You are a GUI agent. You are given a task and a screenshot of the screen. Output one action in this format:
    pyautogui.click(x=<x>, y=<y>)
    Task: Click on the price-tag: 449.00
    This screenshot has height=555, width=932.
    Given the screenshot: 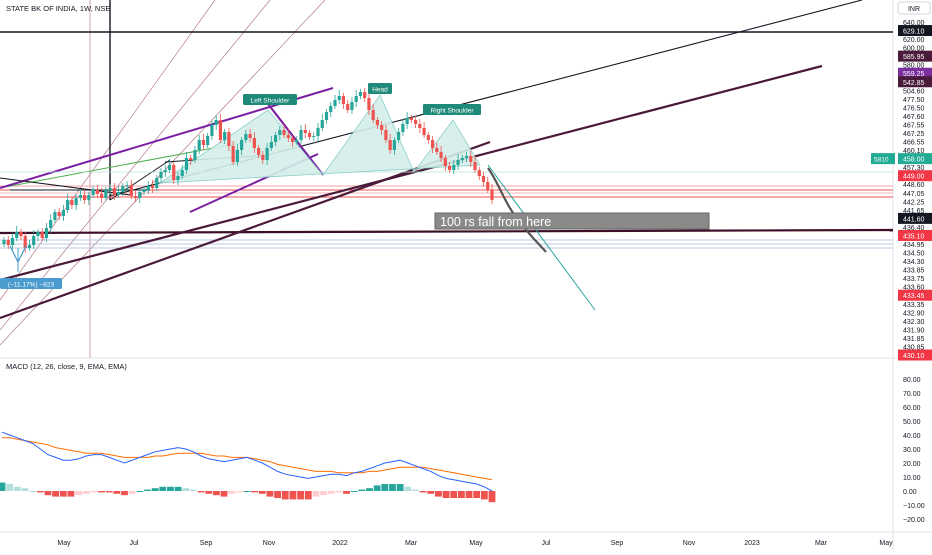 What is the action you would take?
    pyautogui.click(x=914, y=177)
    